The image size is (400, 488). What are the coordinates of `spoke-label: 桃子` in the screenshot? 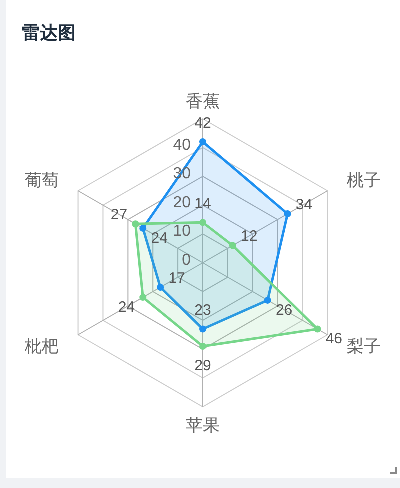 It's located at (363, 180).